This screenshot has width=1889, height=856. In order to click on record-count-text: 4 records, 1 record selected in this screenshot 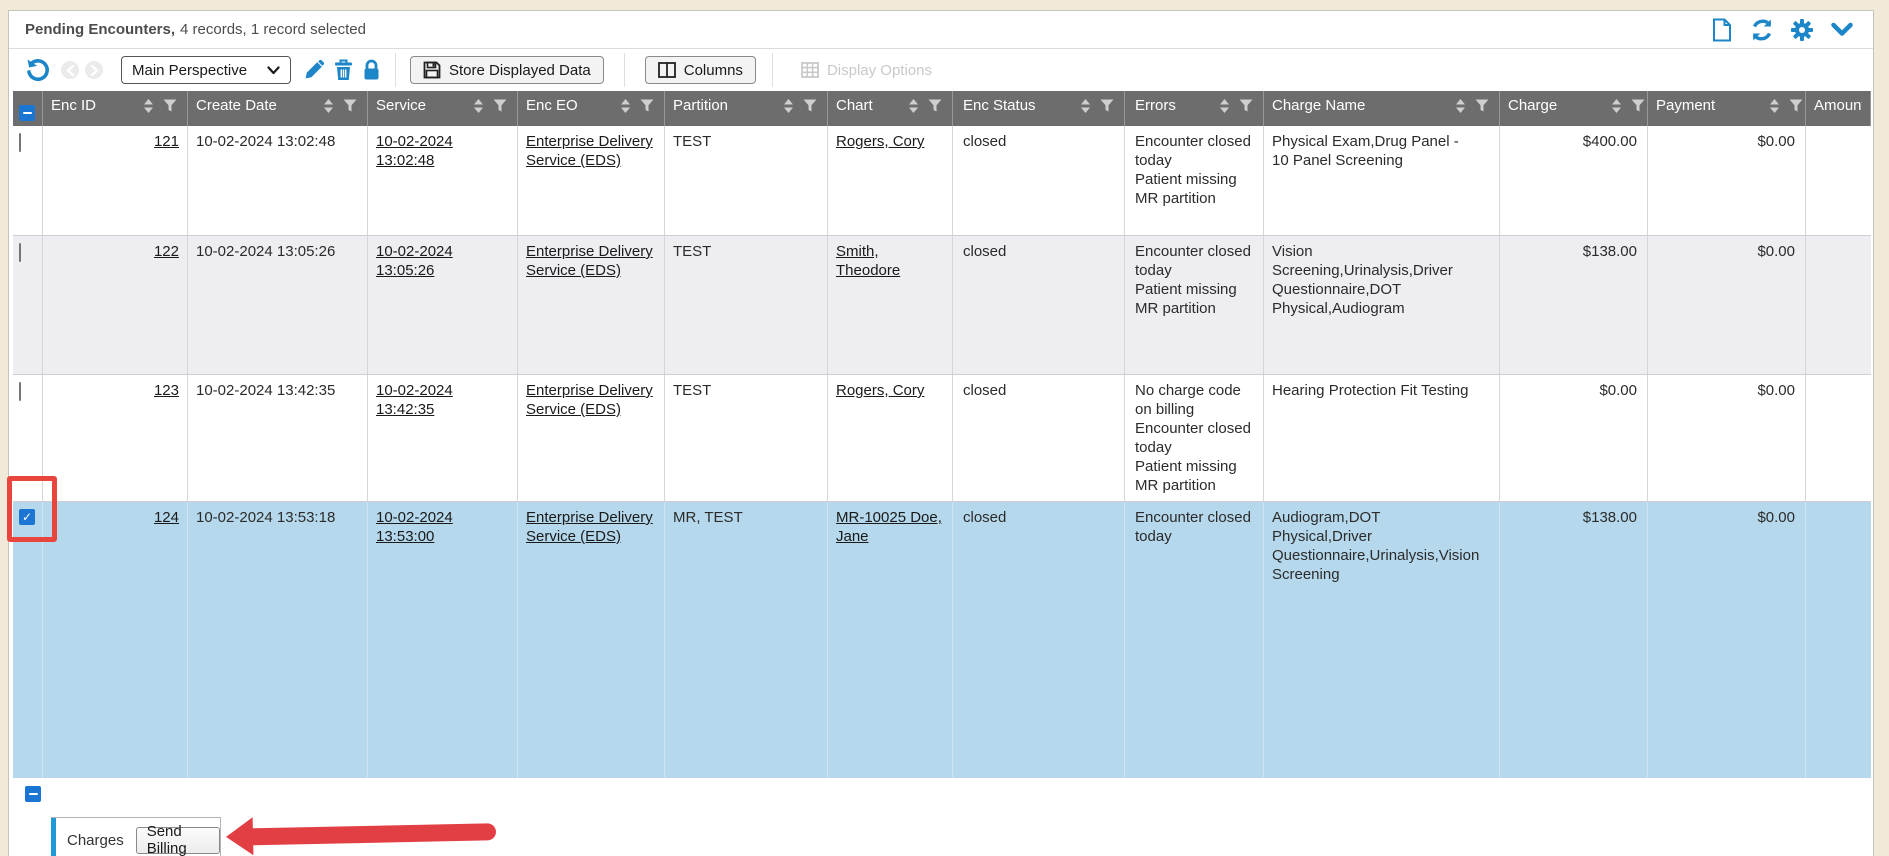, I will do `click(273, 29)`.